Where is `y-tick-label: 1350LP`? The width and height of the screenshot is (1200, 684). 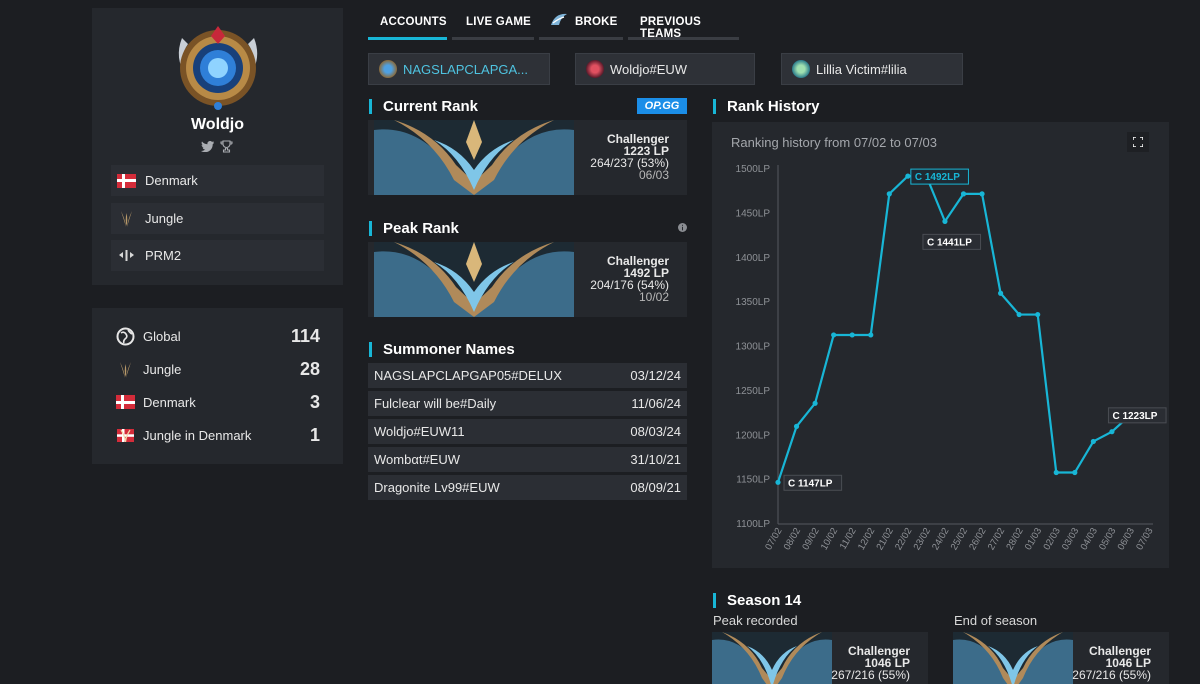 y-tick-label: 1350LP is located at coordinates (753, 302).